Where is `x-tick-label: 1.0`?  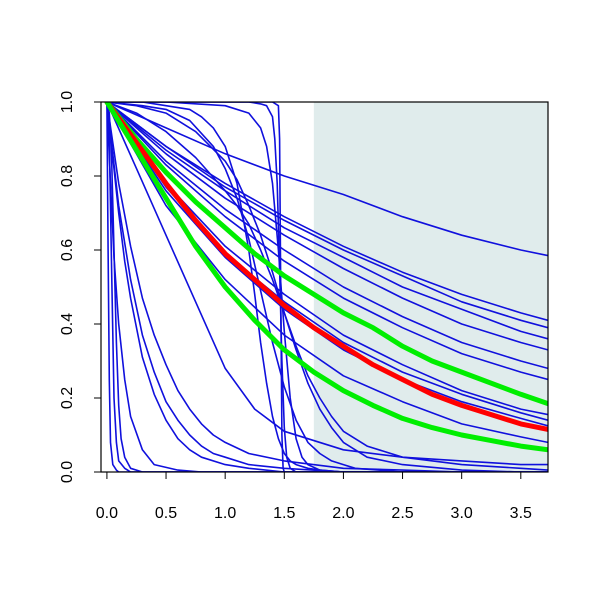
x-tick-label: 1.0 is located at coordinates (225, 513).